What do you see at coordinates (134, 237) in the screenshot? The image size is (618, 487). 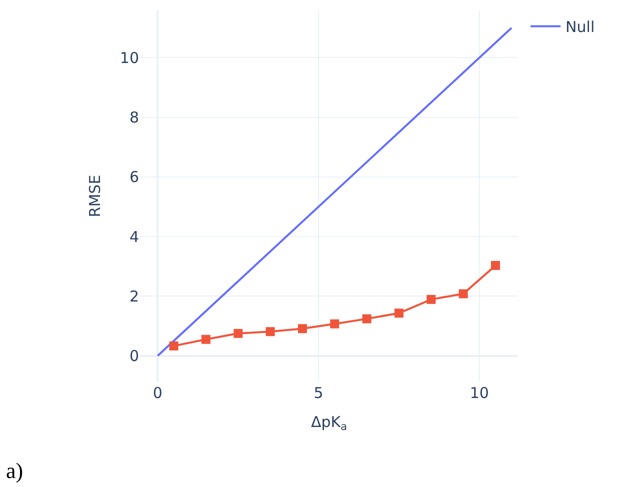 I see `y-tick-label: 4` at bounding box center [134, 237].